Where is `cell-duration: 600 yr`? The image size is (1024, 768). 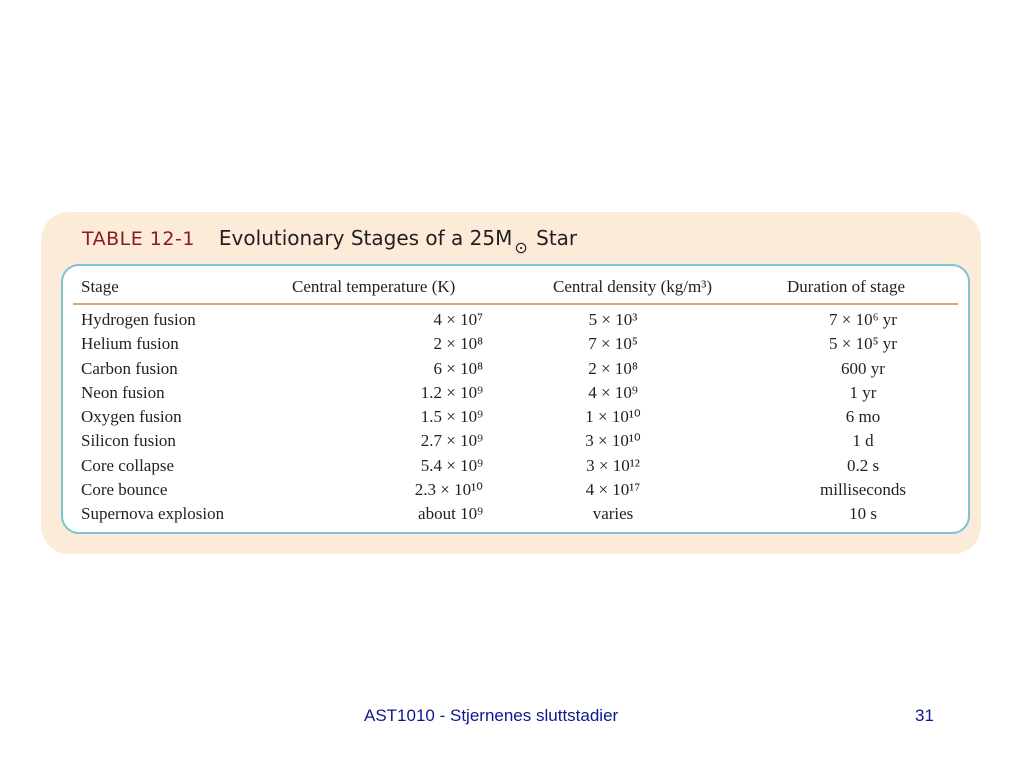 cell-duration: 600 yr is located at coordinates (863, 368).